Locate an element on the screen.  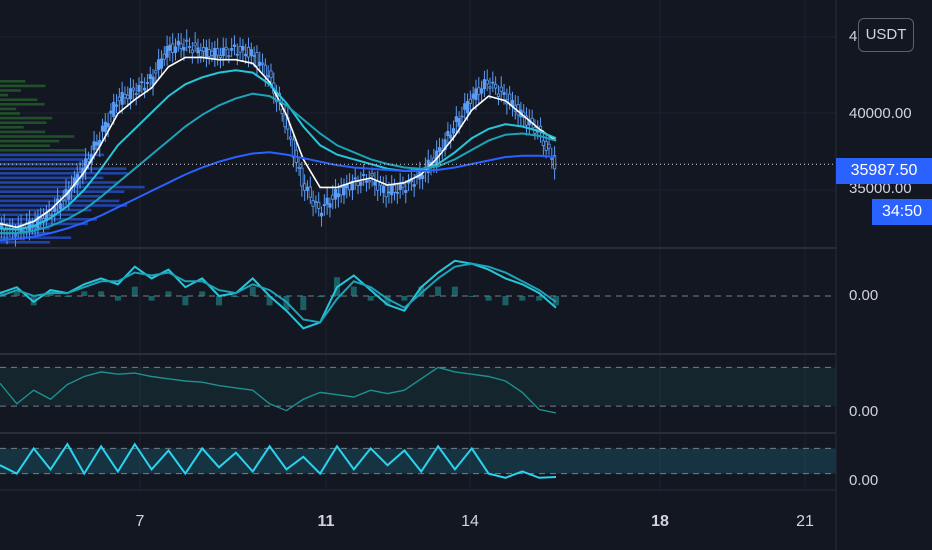
time-axis: 7 11 14 18 21 is located at coordinates (475, 521).